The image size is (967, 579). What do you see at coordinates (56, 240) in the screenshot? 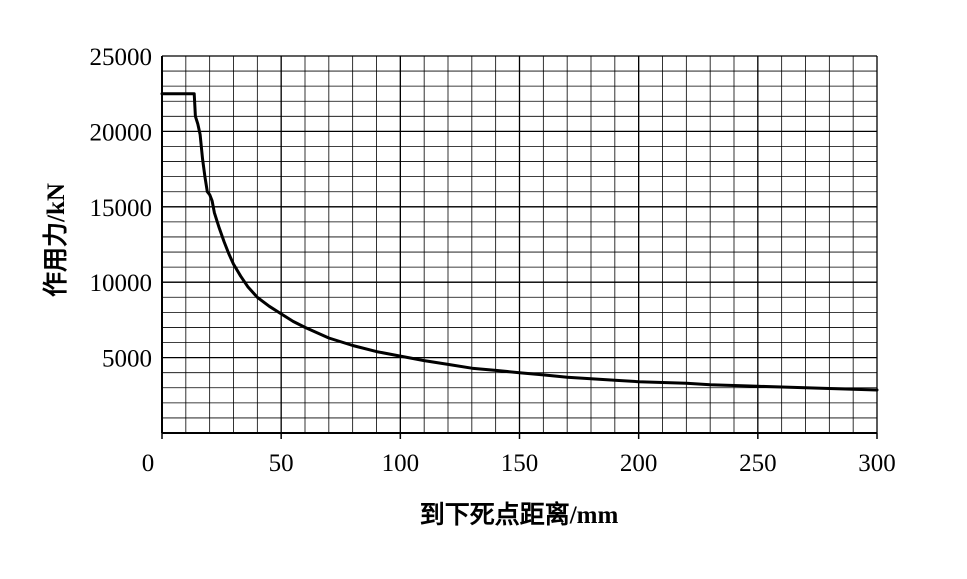
I see `y-axis-label: 作用力/kN` at bounding box center [56, 240].